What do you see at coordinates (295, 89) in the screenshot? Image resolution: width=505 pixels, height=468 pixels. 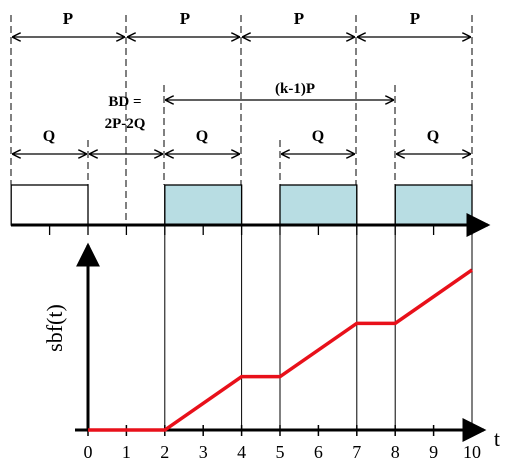 I see `span-label: (k-1)P` at bounding box center [295, 89].